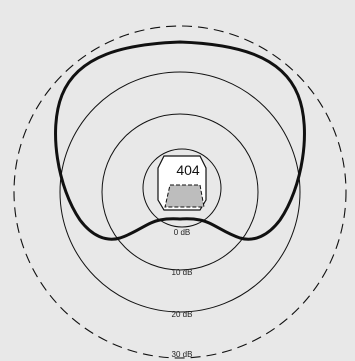 This screenshot has height=361, width=355. Describe the element at coordinates (182, 272) in the screenshot. I see `ring-label-10db: 10 dB` at that location.